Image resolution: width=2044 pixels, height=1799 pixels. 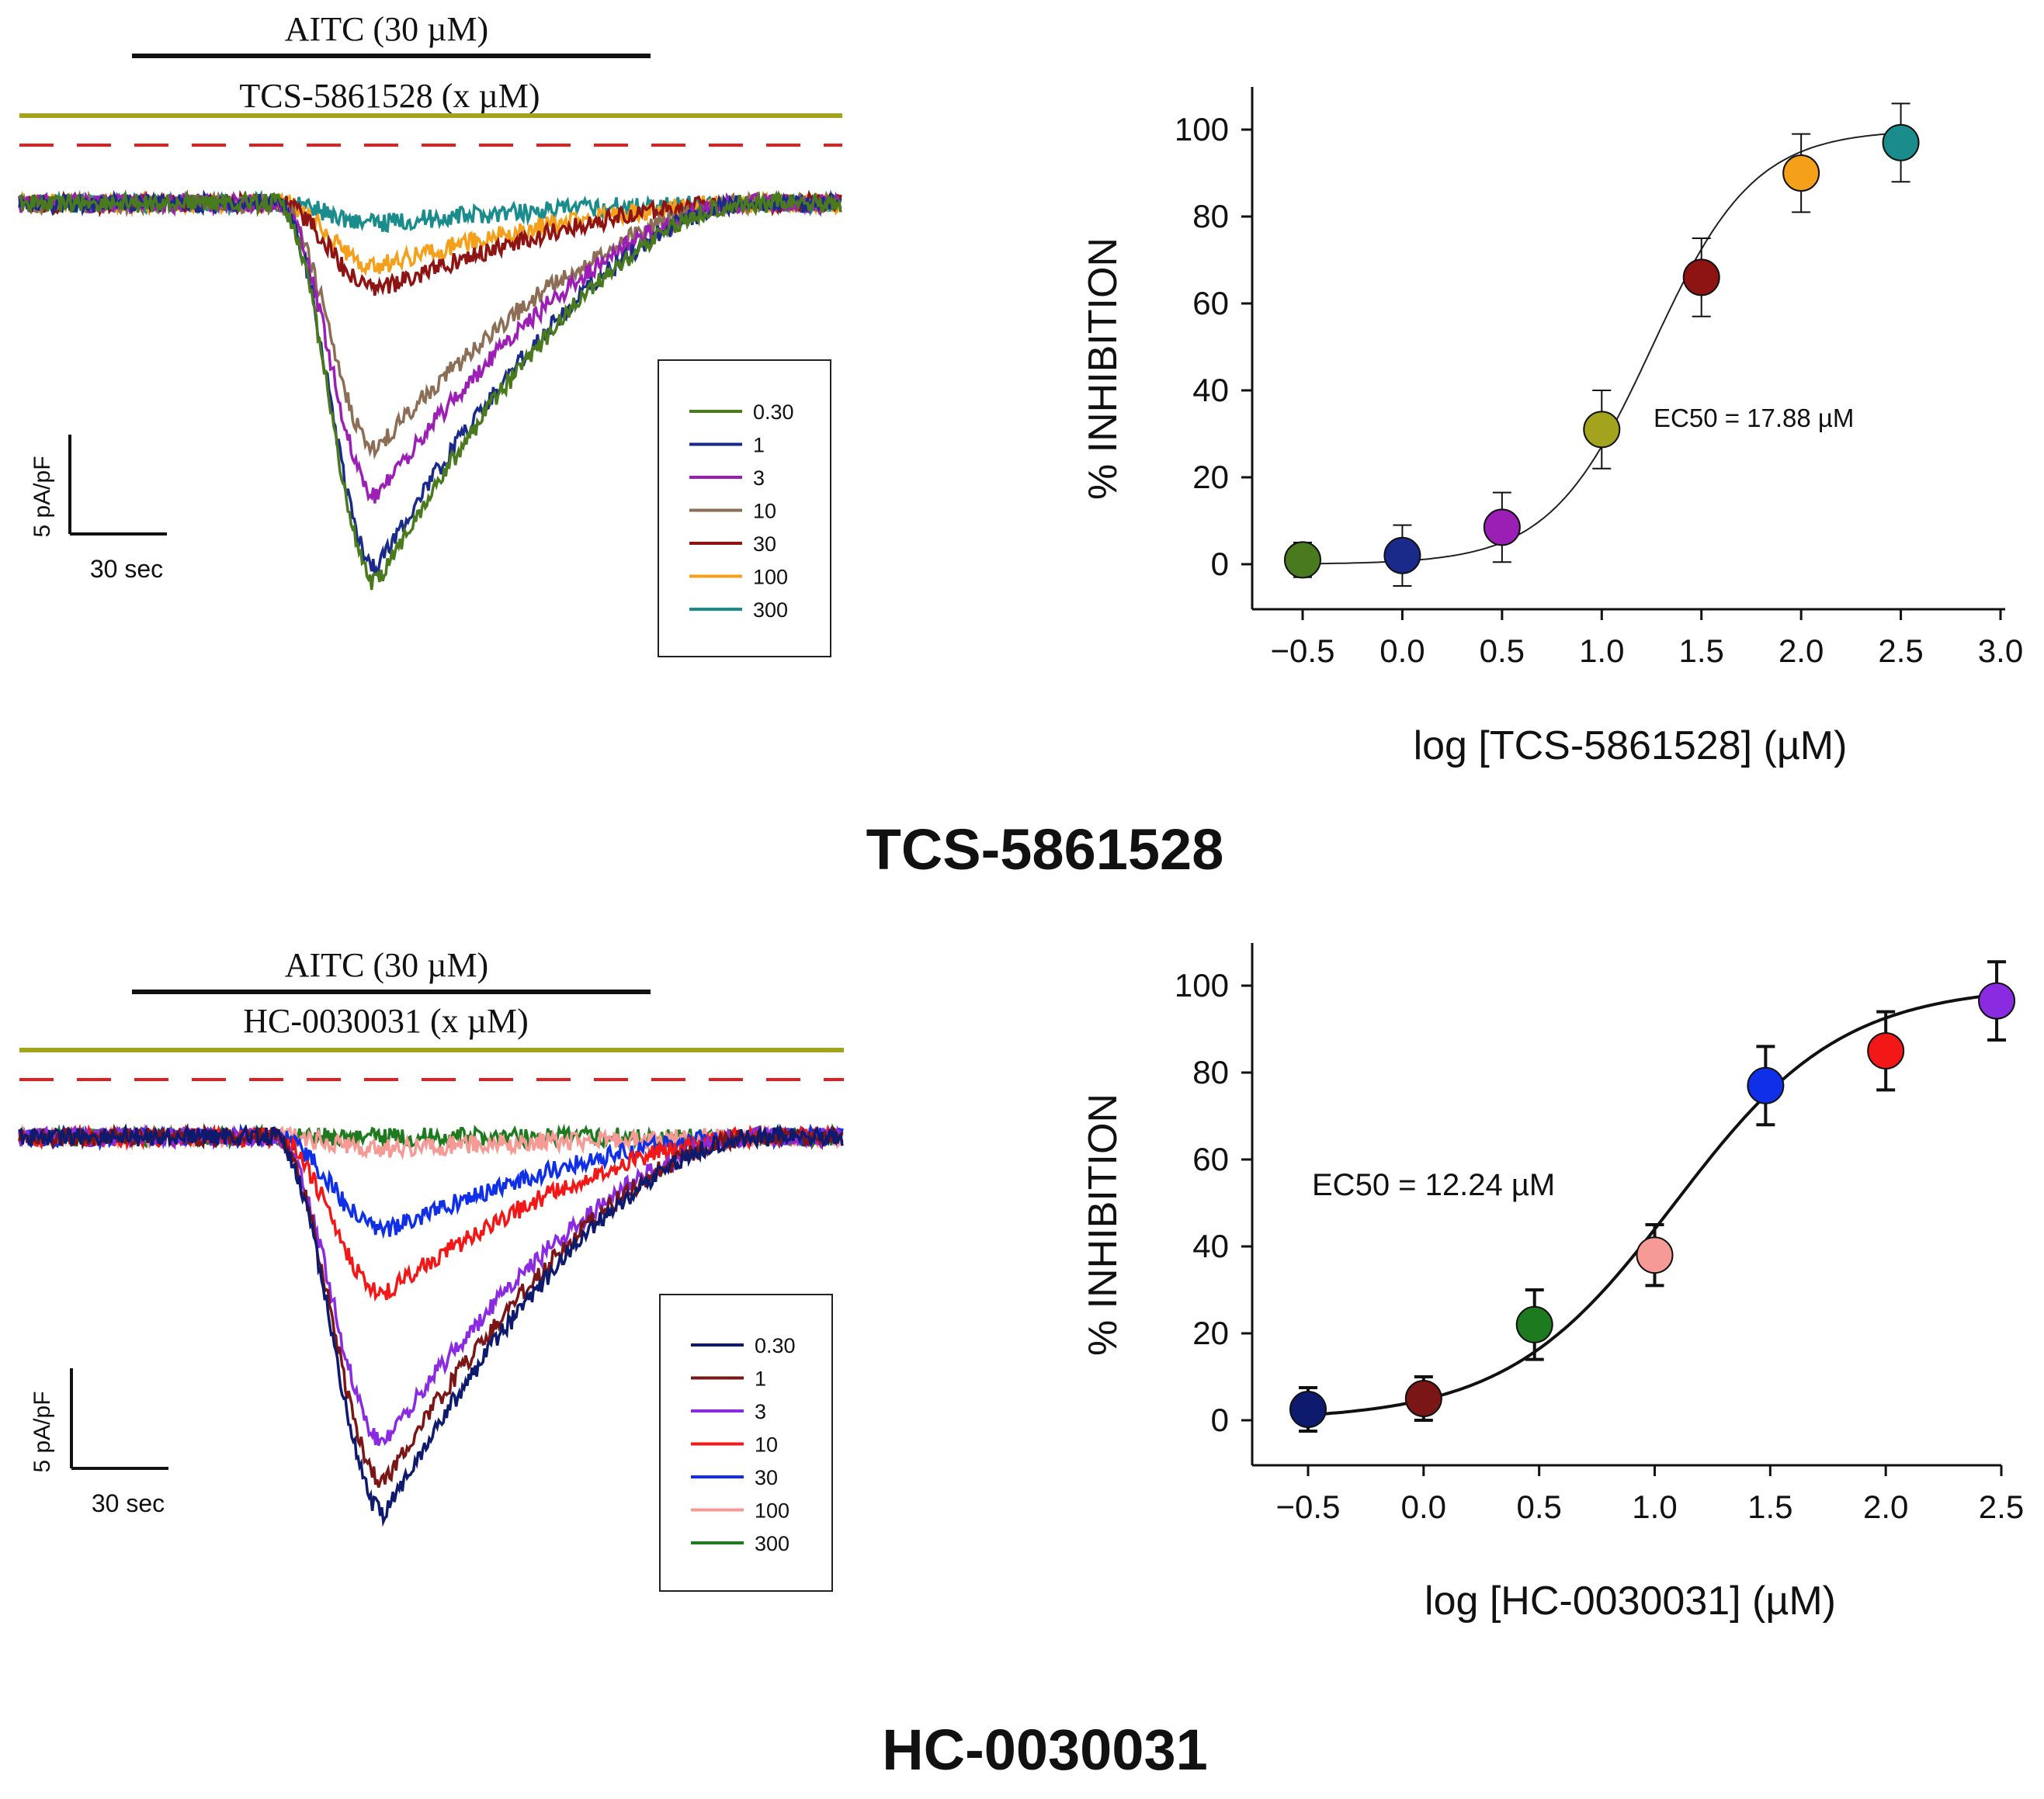 I want to click on compound-title-tcs: TCS-5861528, so click(x=1045, y=849).